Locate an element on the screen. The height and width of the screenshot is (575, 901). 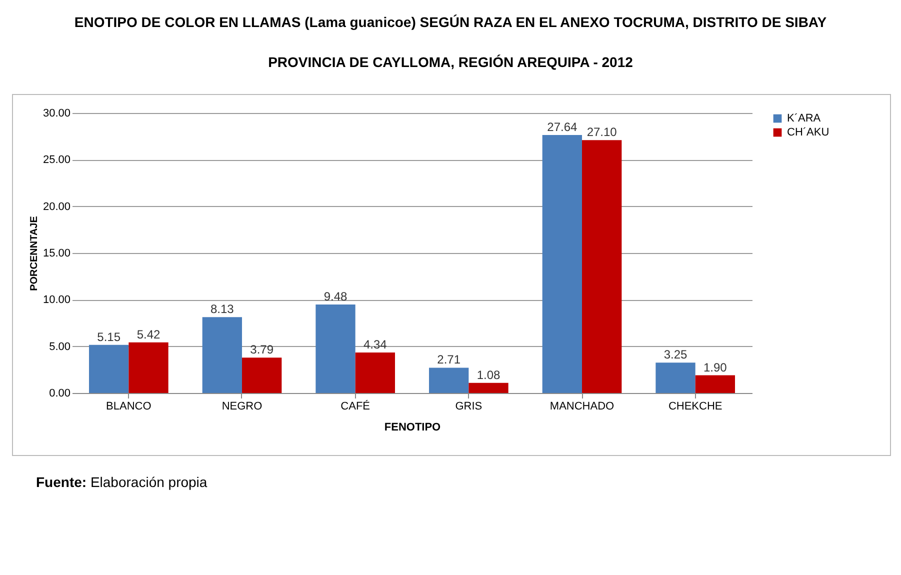
data-label: 5.15 is located at coordinates (109, 337).